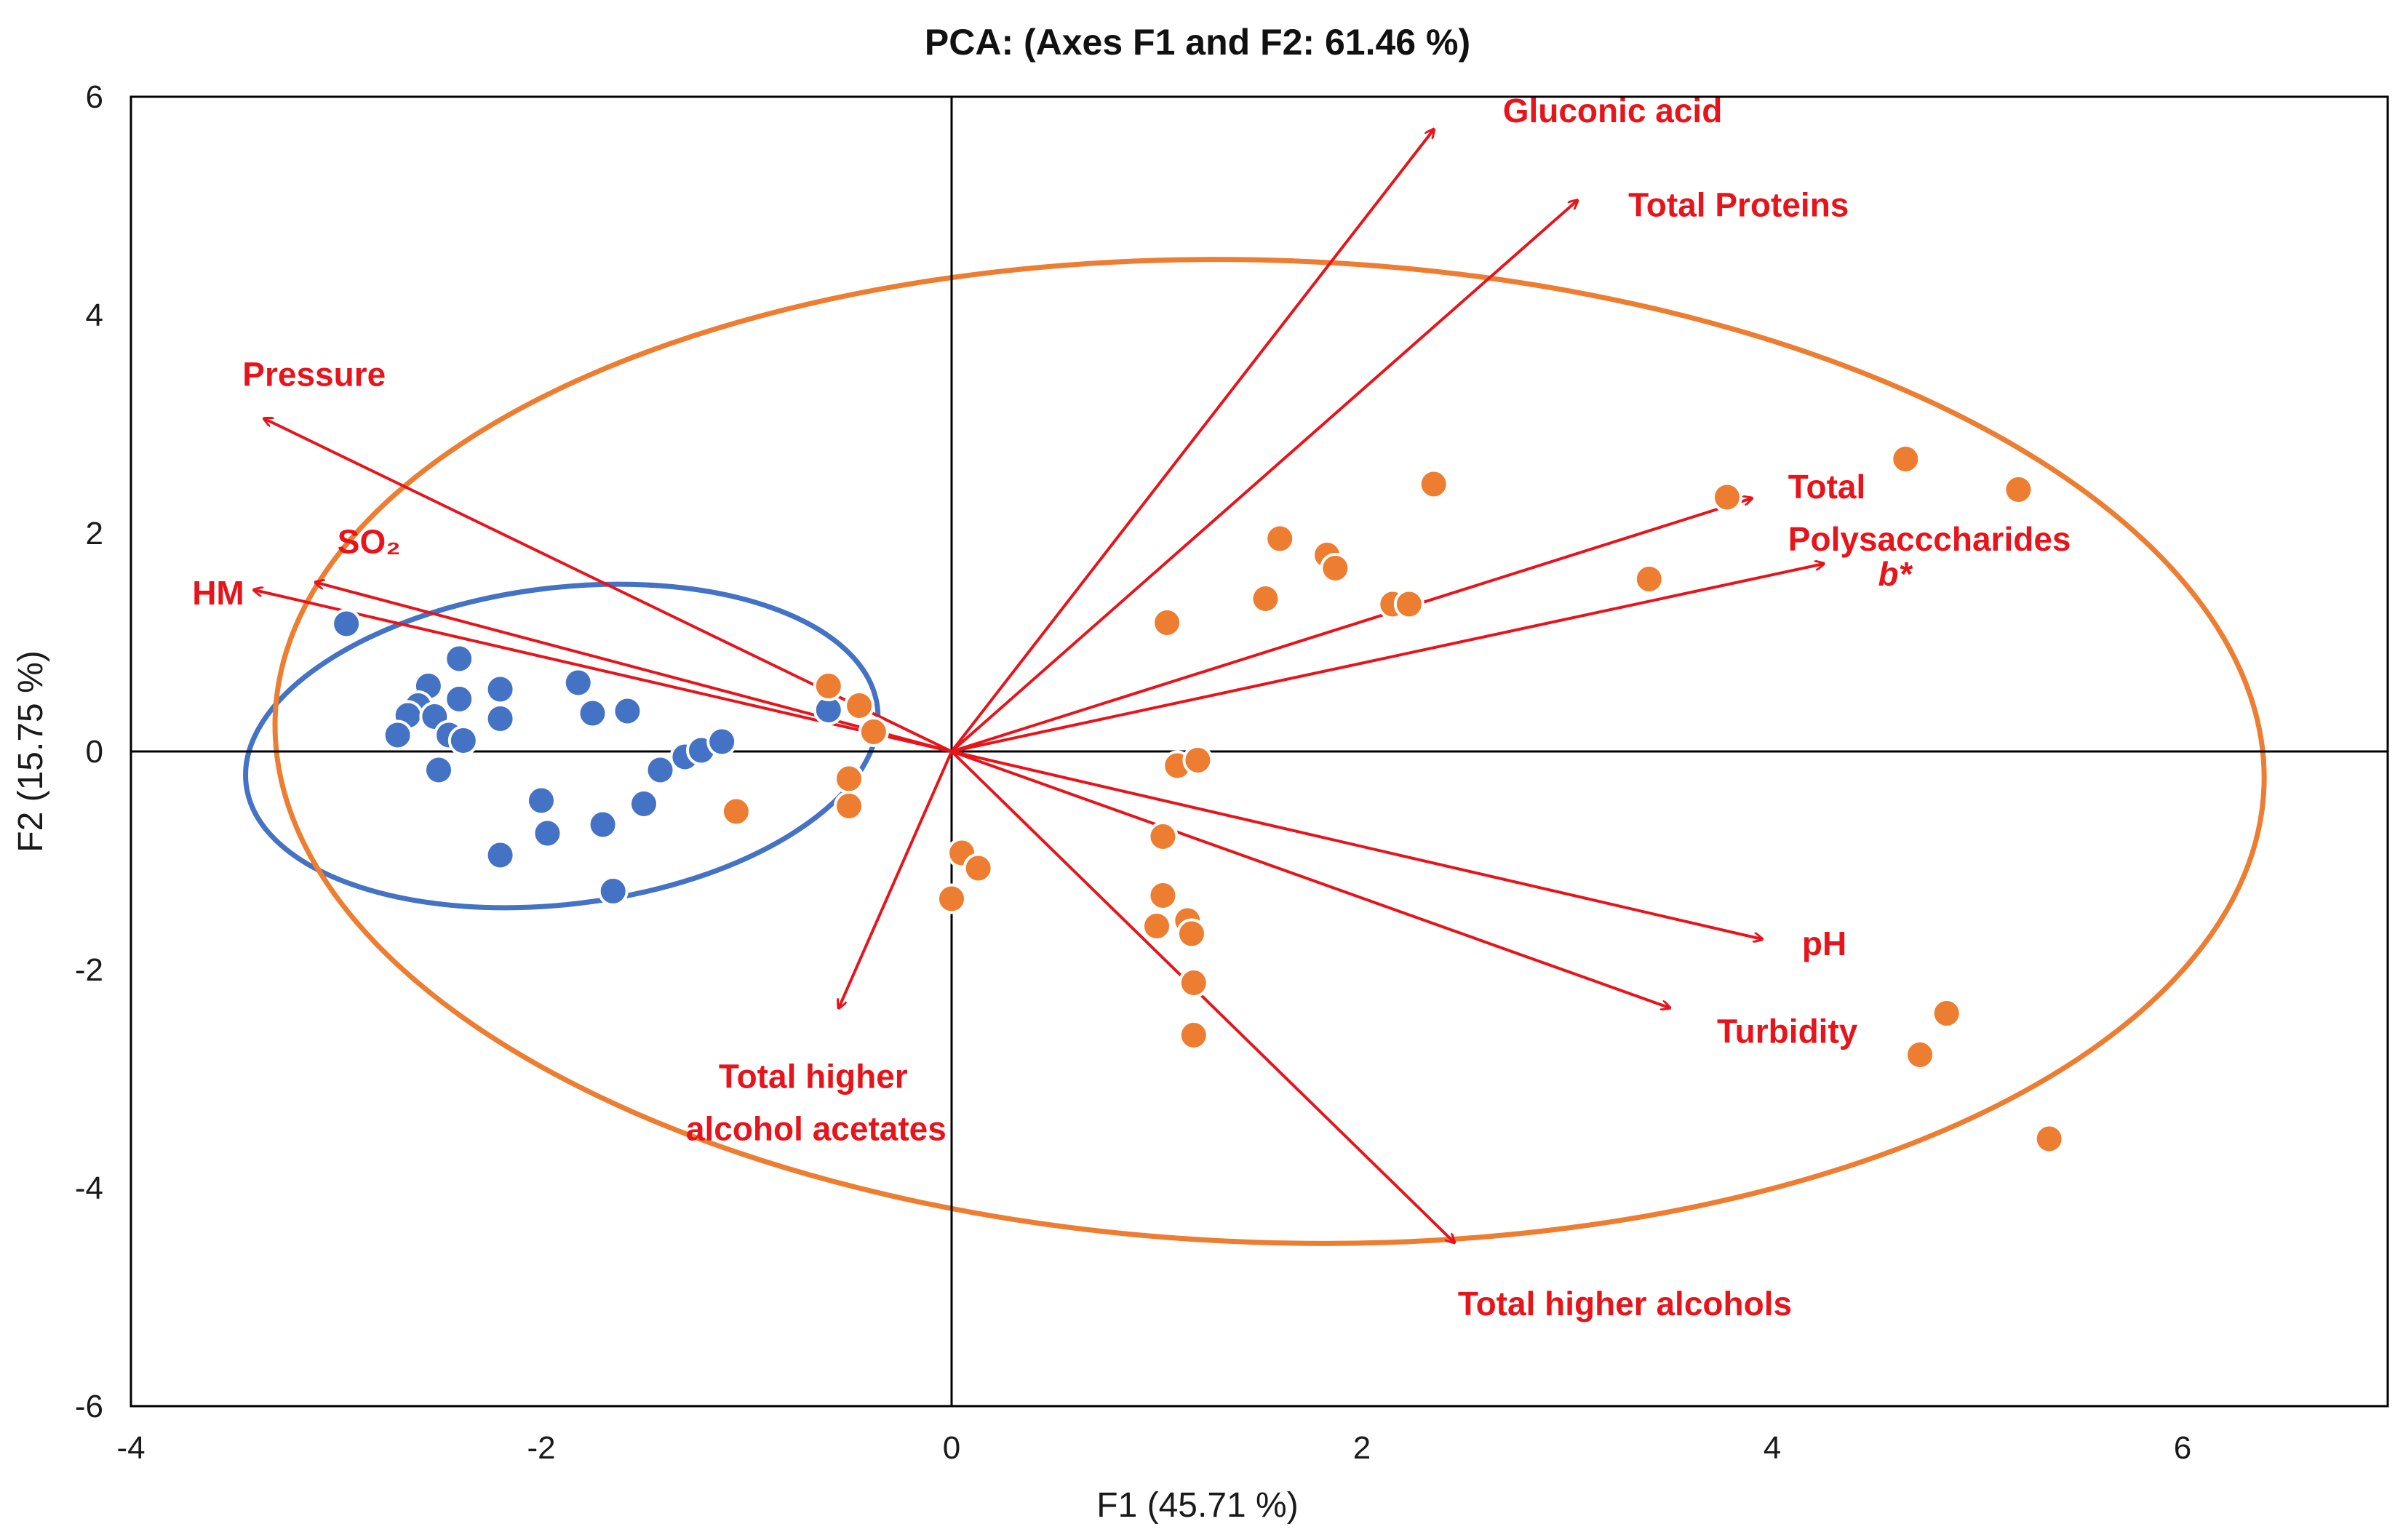 This screenshot has height=1540, width=2395. What do you see at coordinates (951, 1448) in the screenshot?
I see `x-tick-label: 0` at bounding box center [951, 1448].